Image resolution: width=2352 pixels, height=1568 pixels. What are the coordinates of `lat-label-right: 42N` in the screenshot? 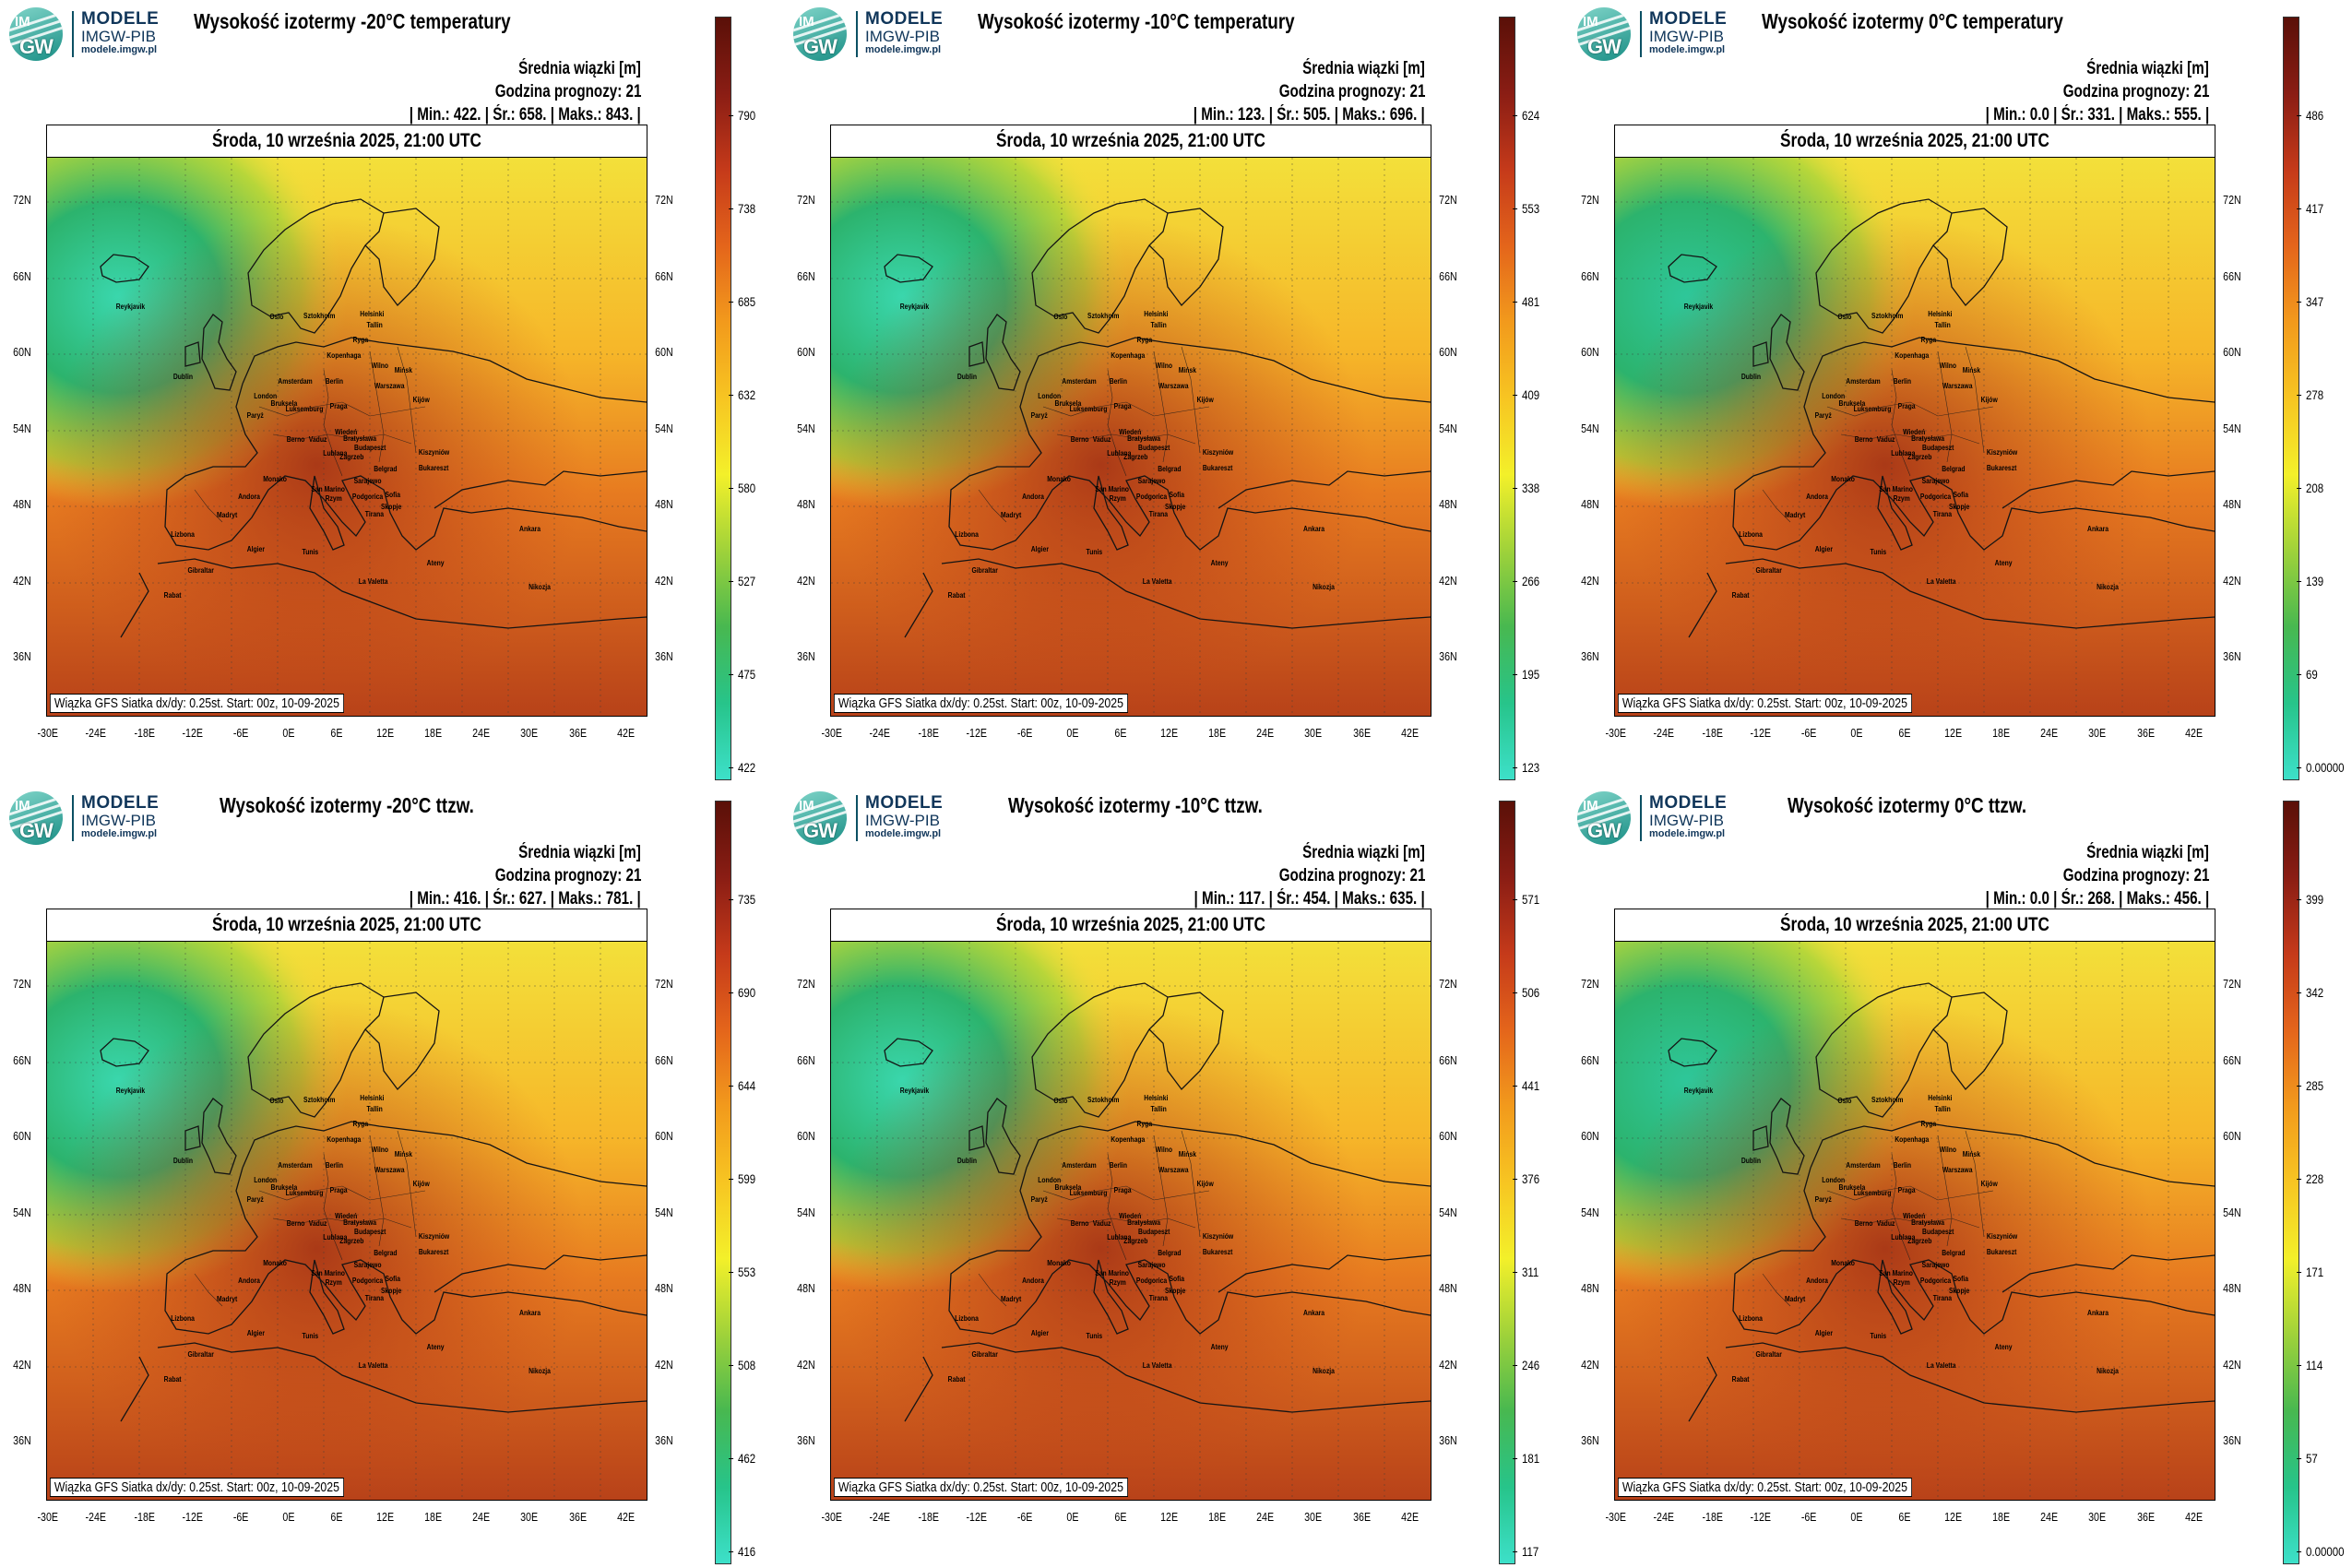 It's located at (2232, 580).